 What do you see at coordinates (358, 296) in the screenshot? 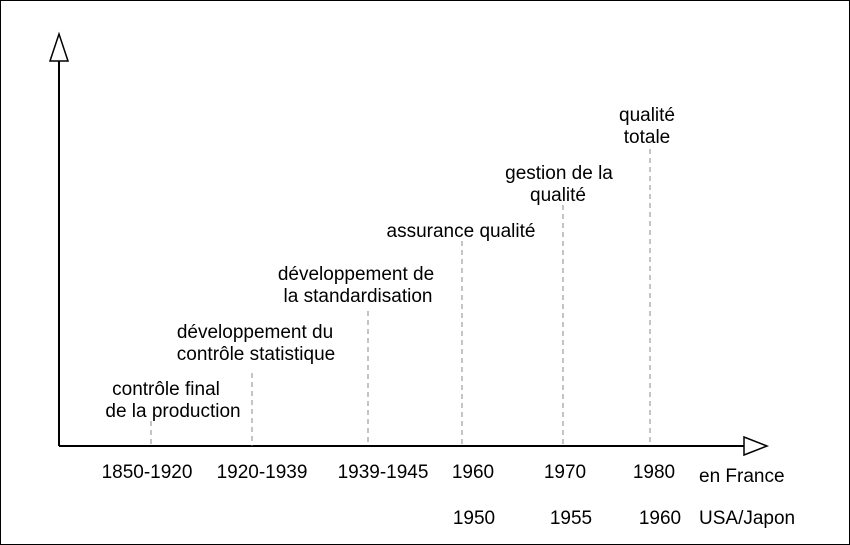
I see `stage-label-line: la standardisation` at bounding box center [358, 296].